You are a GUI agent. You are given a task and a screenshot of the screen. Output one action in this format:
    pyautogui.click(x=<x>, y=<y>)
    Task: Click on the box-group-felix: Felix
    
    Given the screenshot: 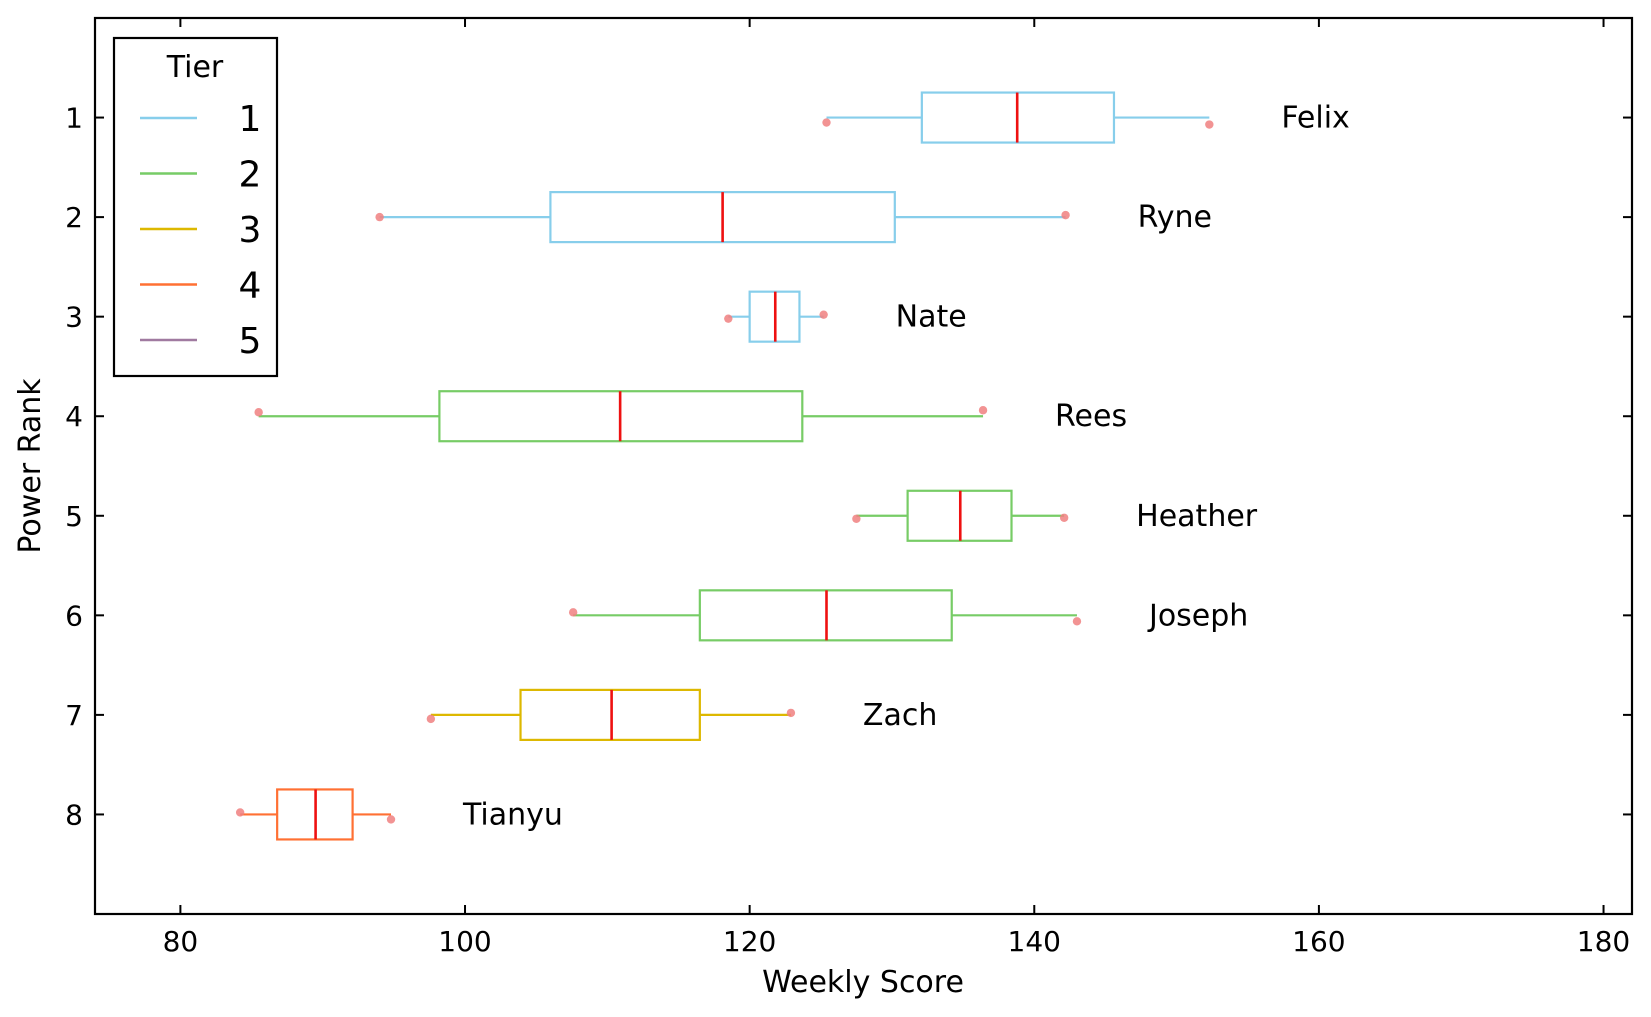 What is the action you would take?
    pyautogui.click(x=1086, y=117)
    